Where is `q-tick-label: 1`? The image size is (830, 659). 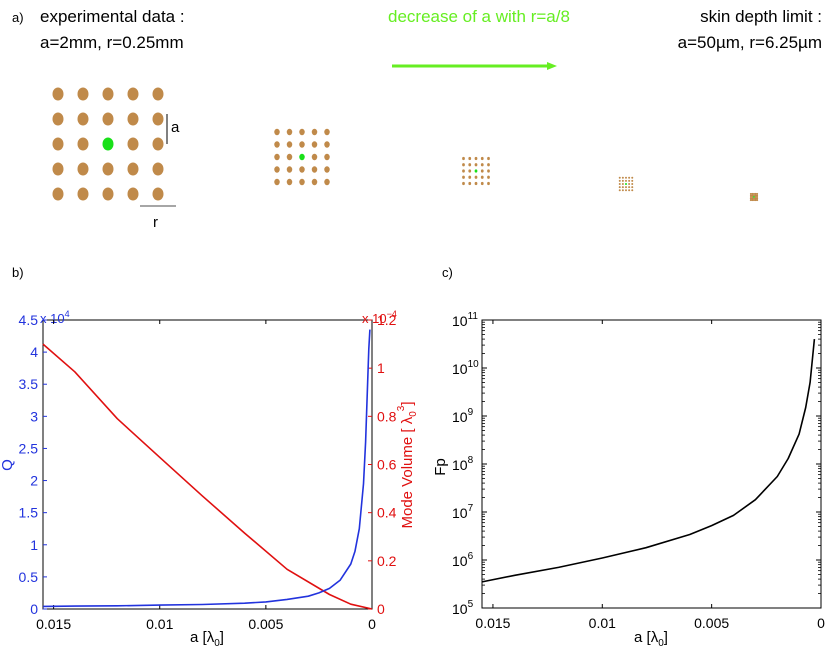 q-tick-label: 1 is located at coordinates (34, 545).